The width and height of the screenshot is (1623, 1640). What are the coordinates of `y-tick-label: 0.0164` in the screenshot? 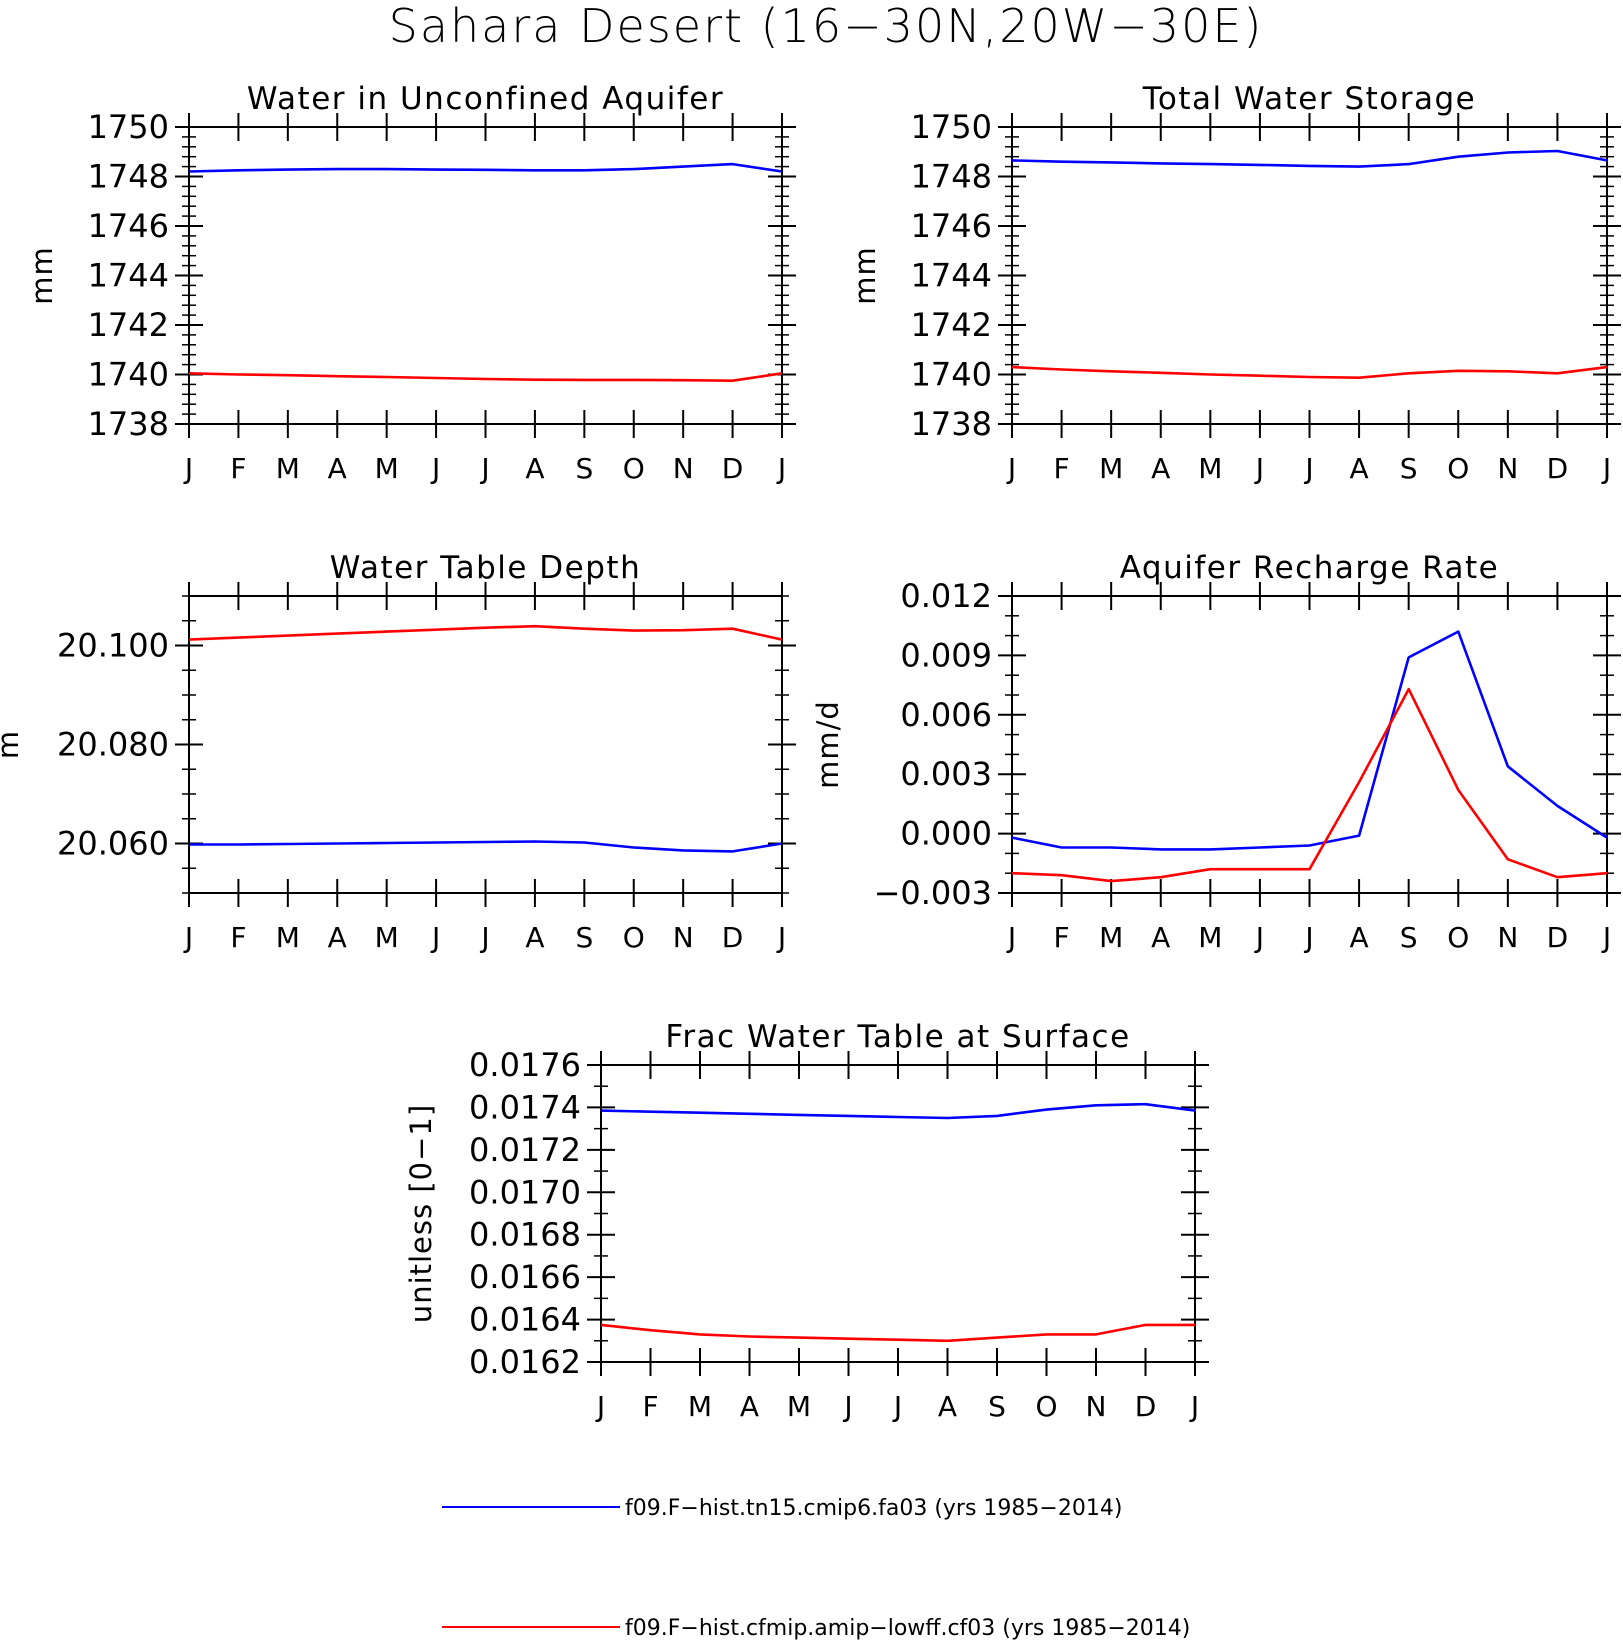 It's located at (525, 1320).